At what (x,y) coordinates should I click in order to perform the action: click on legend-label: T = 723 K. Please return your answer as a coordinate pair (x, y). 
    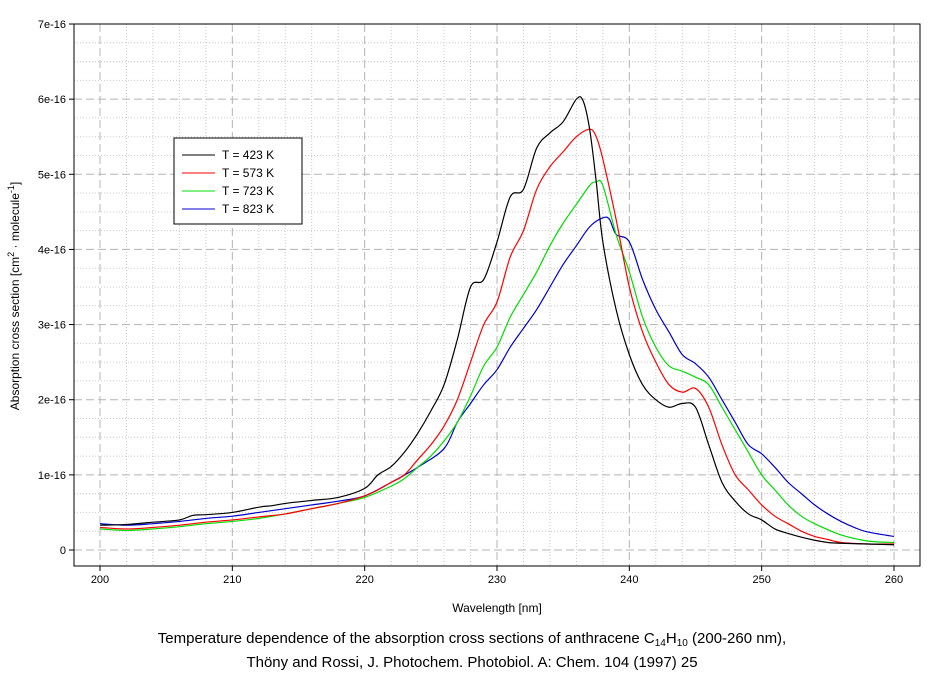
    Looking at the image, I should click on (248, 191).